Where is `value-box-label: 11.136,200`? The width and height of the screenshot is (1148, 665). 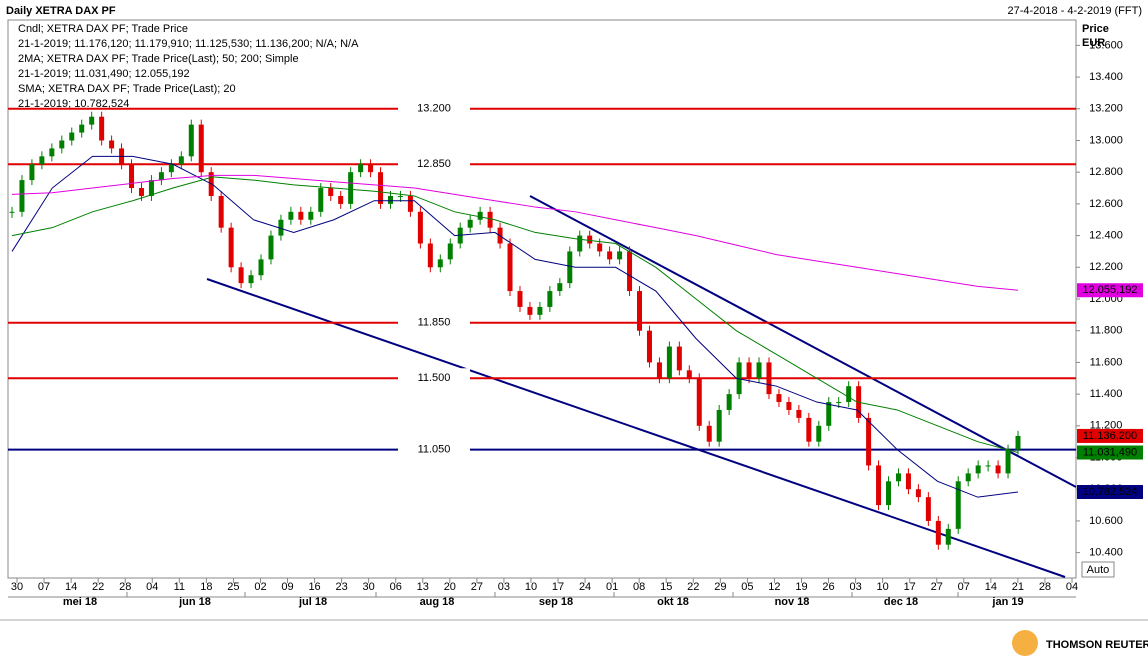
value-box-label: 11.136,200 is located at coordinates (1110, 436).